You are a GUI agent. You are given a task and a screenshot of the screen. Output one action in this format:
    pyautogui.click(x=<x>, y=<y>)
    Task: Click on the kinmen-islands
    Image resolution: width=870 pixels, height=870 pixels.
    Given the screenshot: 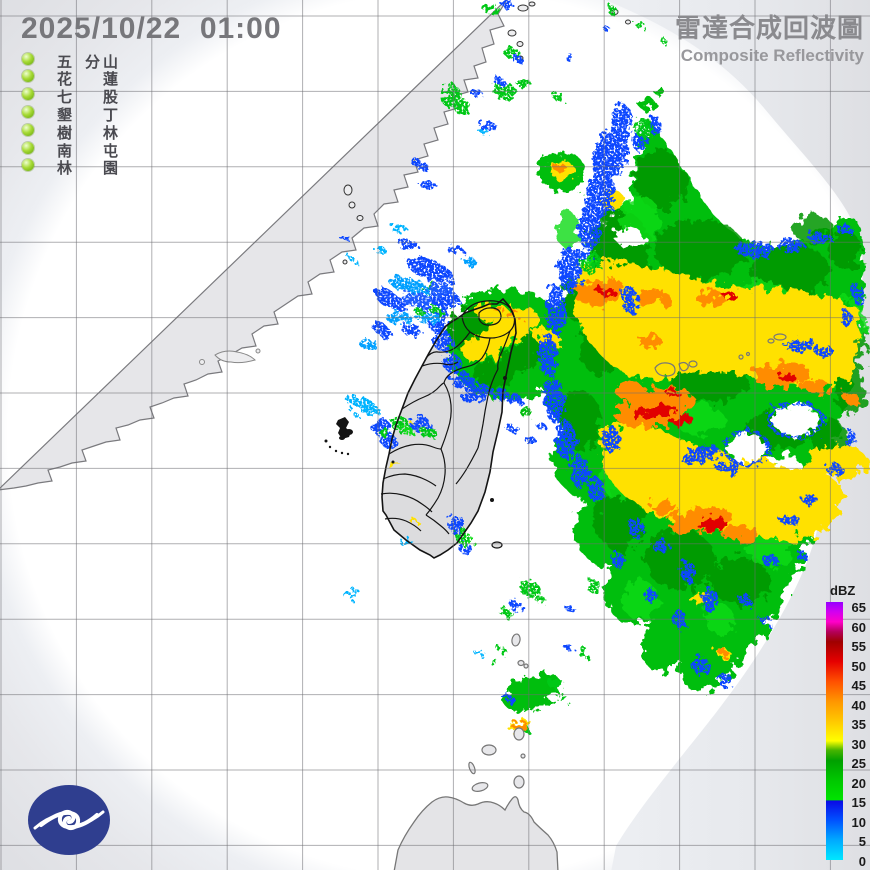 What is the action you would take?
    pyautogui.click(x=230, y=356)
    